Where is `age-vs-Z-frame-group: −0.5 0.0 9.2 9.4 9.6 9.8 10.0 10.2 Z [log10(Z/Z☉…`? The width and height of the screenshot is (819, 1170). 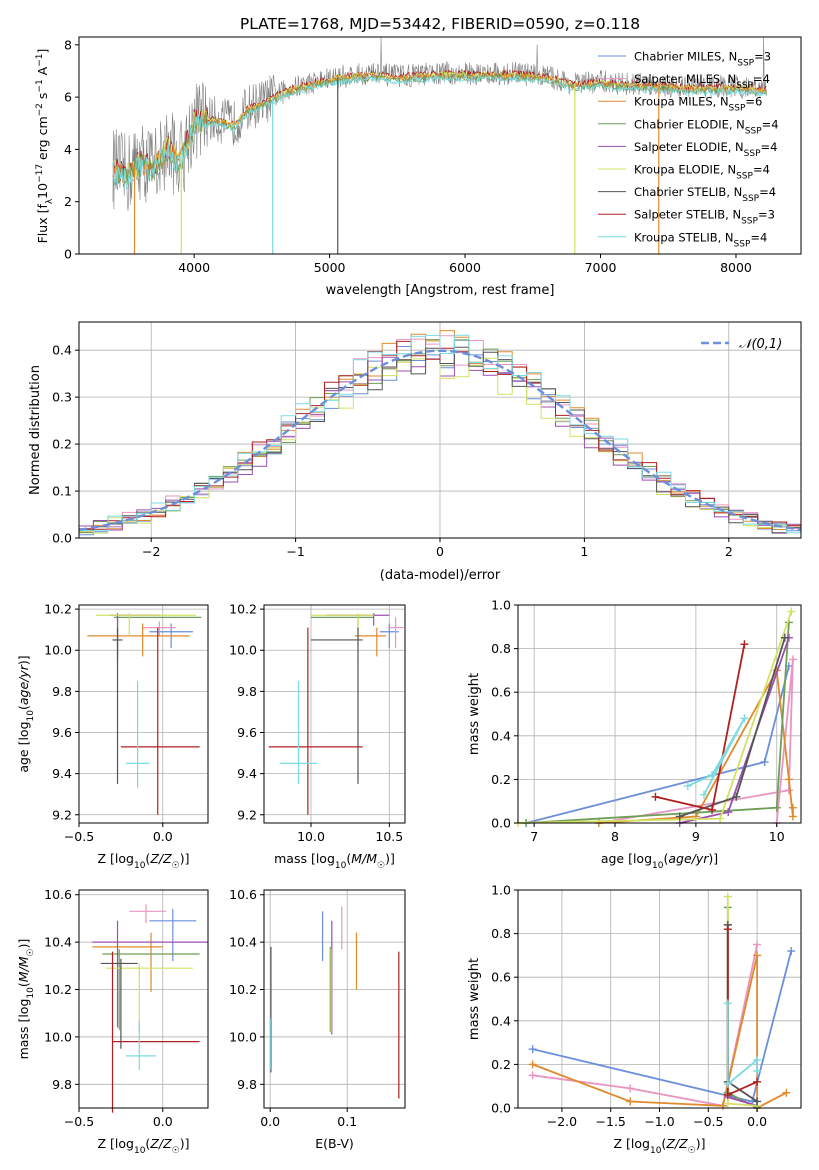 age-vs-Z-frame-group: −0.5 0.0 9.2 9.4 9.6 9.8 10.0 10.2 Z [log10(Z/Z☉… is located at coordinates (112, 736).